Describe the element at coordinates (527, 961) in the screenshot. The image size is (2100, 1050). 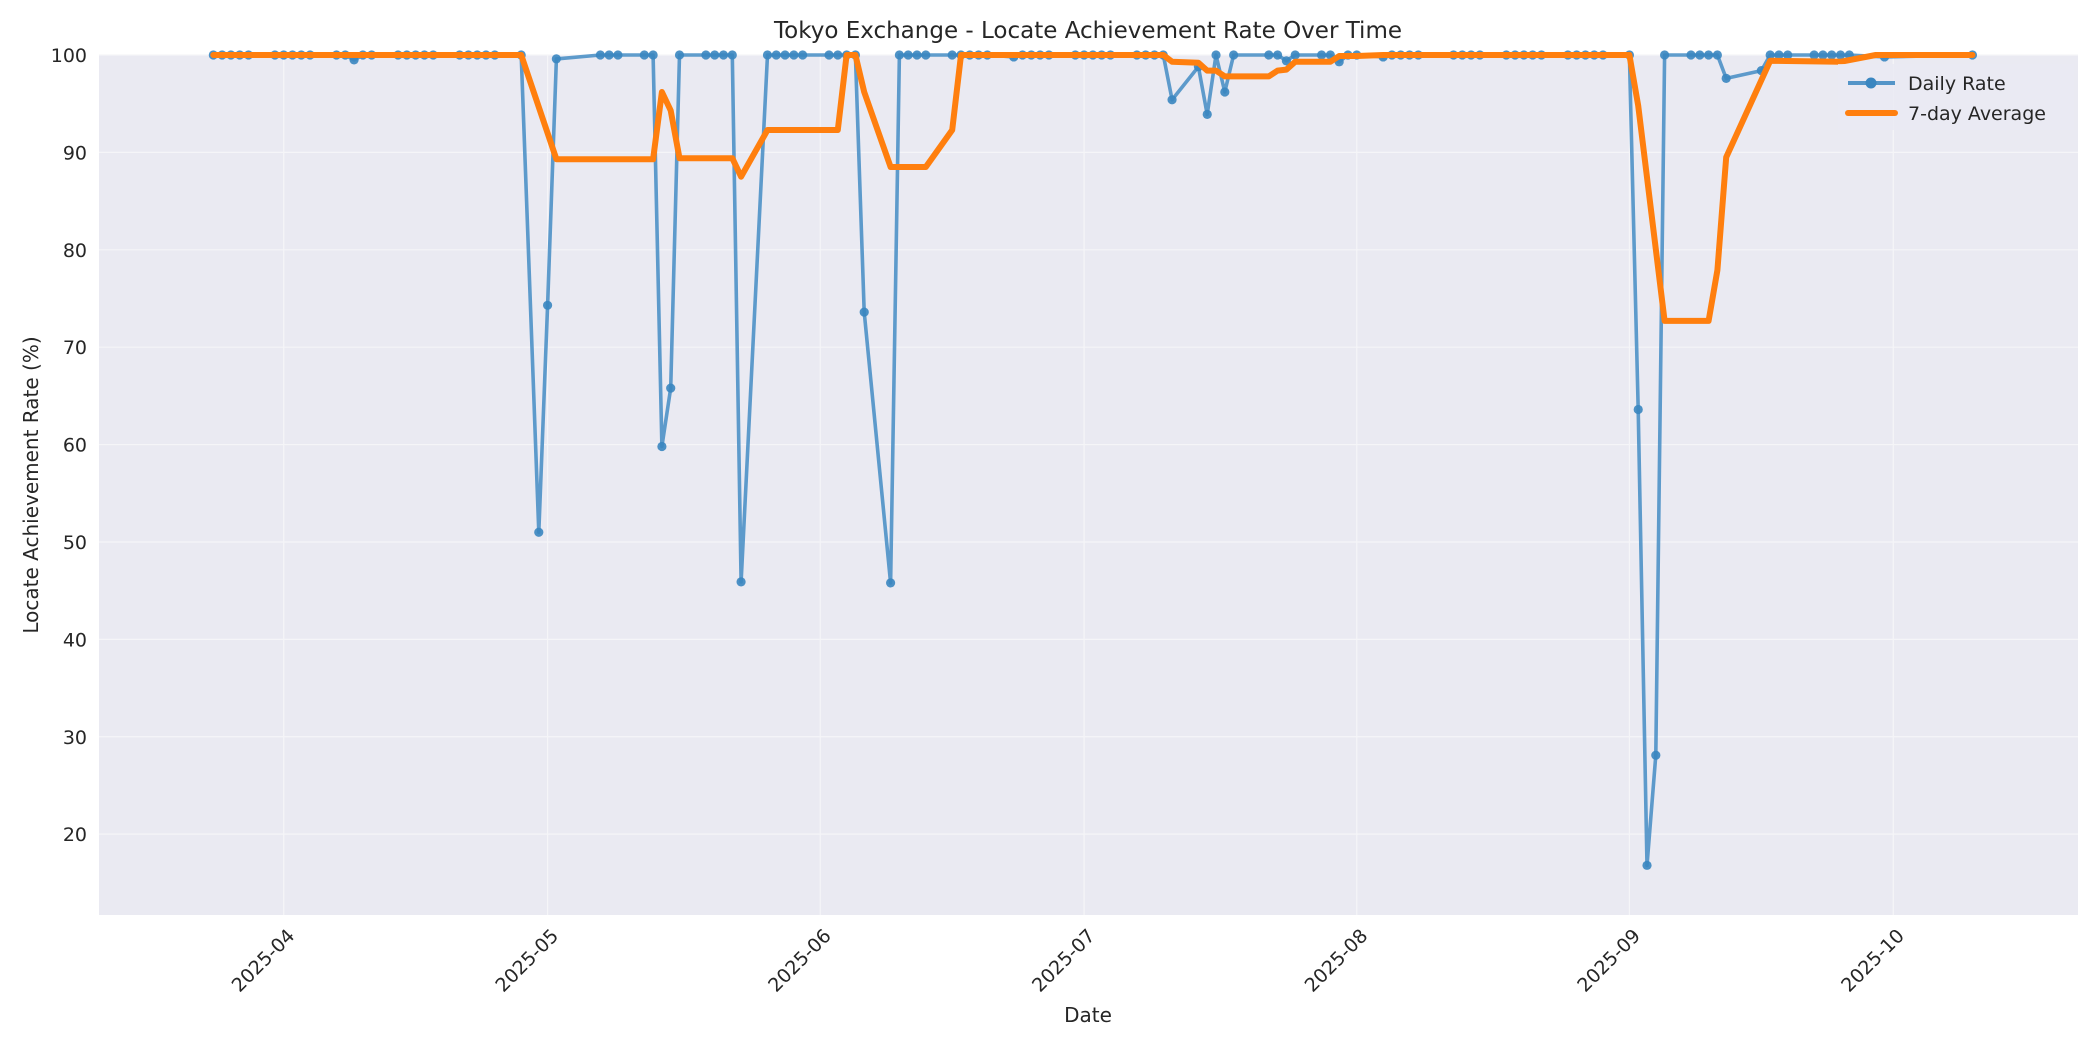
I see `x-tick-label: 2025-05` at that location.